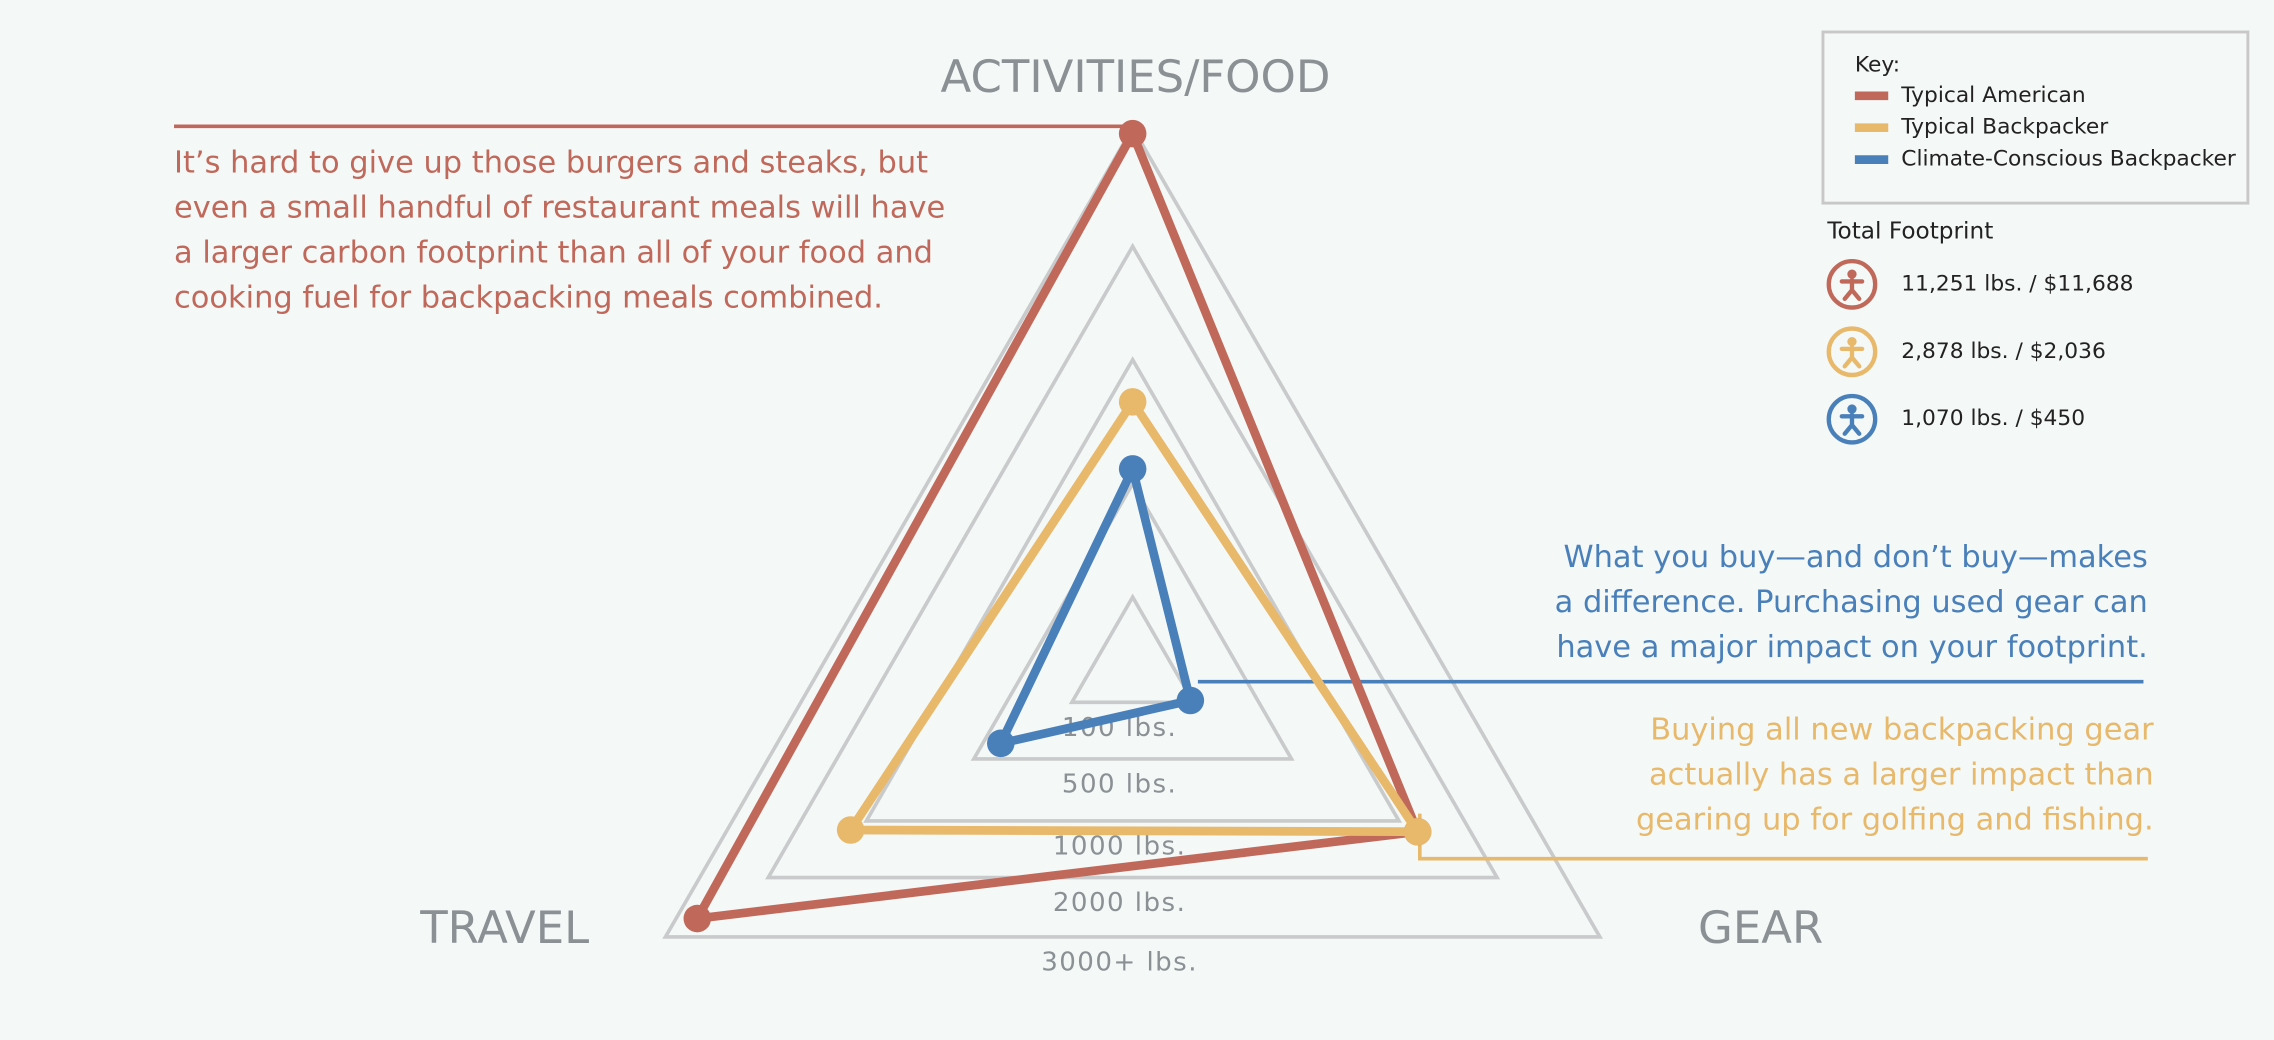 This screenshot has height=1040, width=2274. I want to click on legend-box, so click(2035, 117).